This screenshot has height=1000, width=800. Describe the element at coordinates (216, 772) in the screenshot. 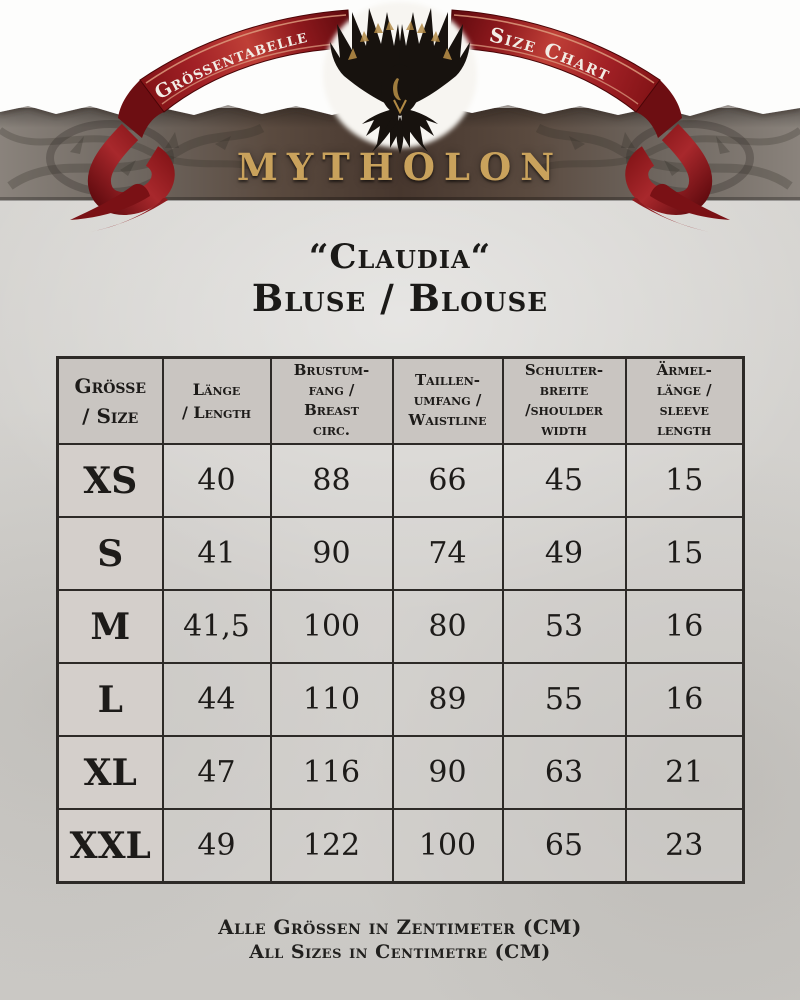

I see `measurement-cell: 47` at that location.